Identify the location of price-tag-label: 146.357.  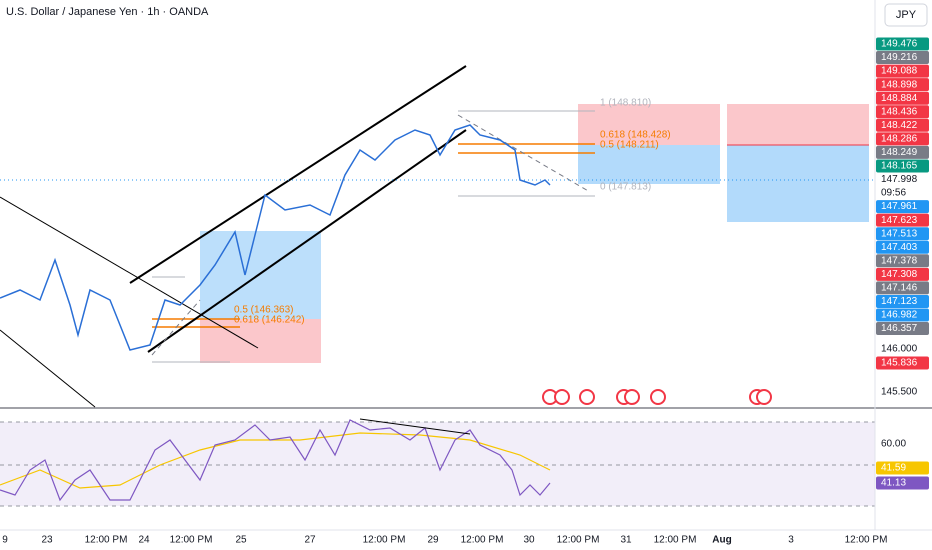
(899, 328).